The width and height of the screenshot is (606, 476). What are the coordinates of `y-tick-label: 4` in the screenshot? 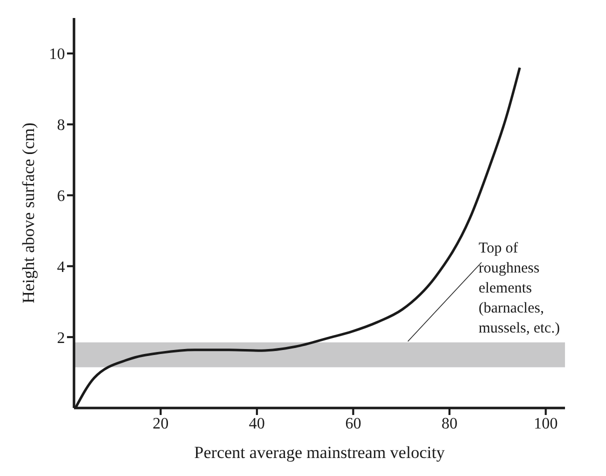 It's located at (61, 267).